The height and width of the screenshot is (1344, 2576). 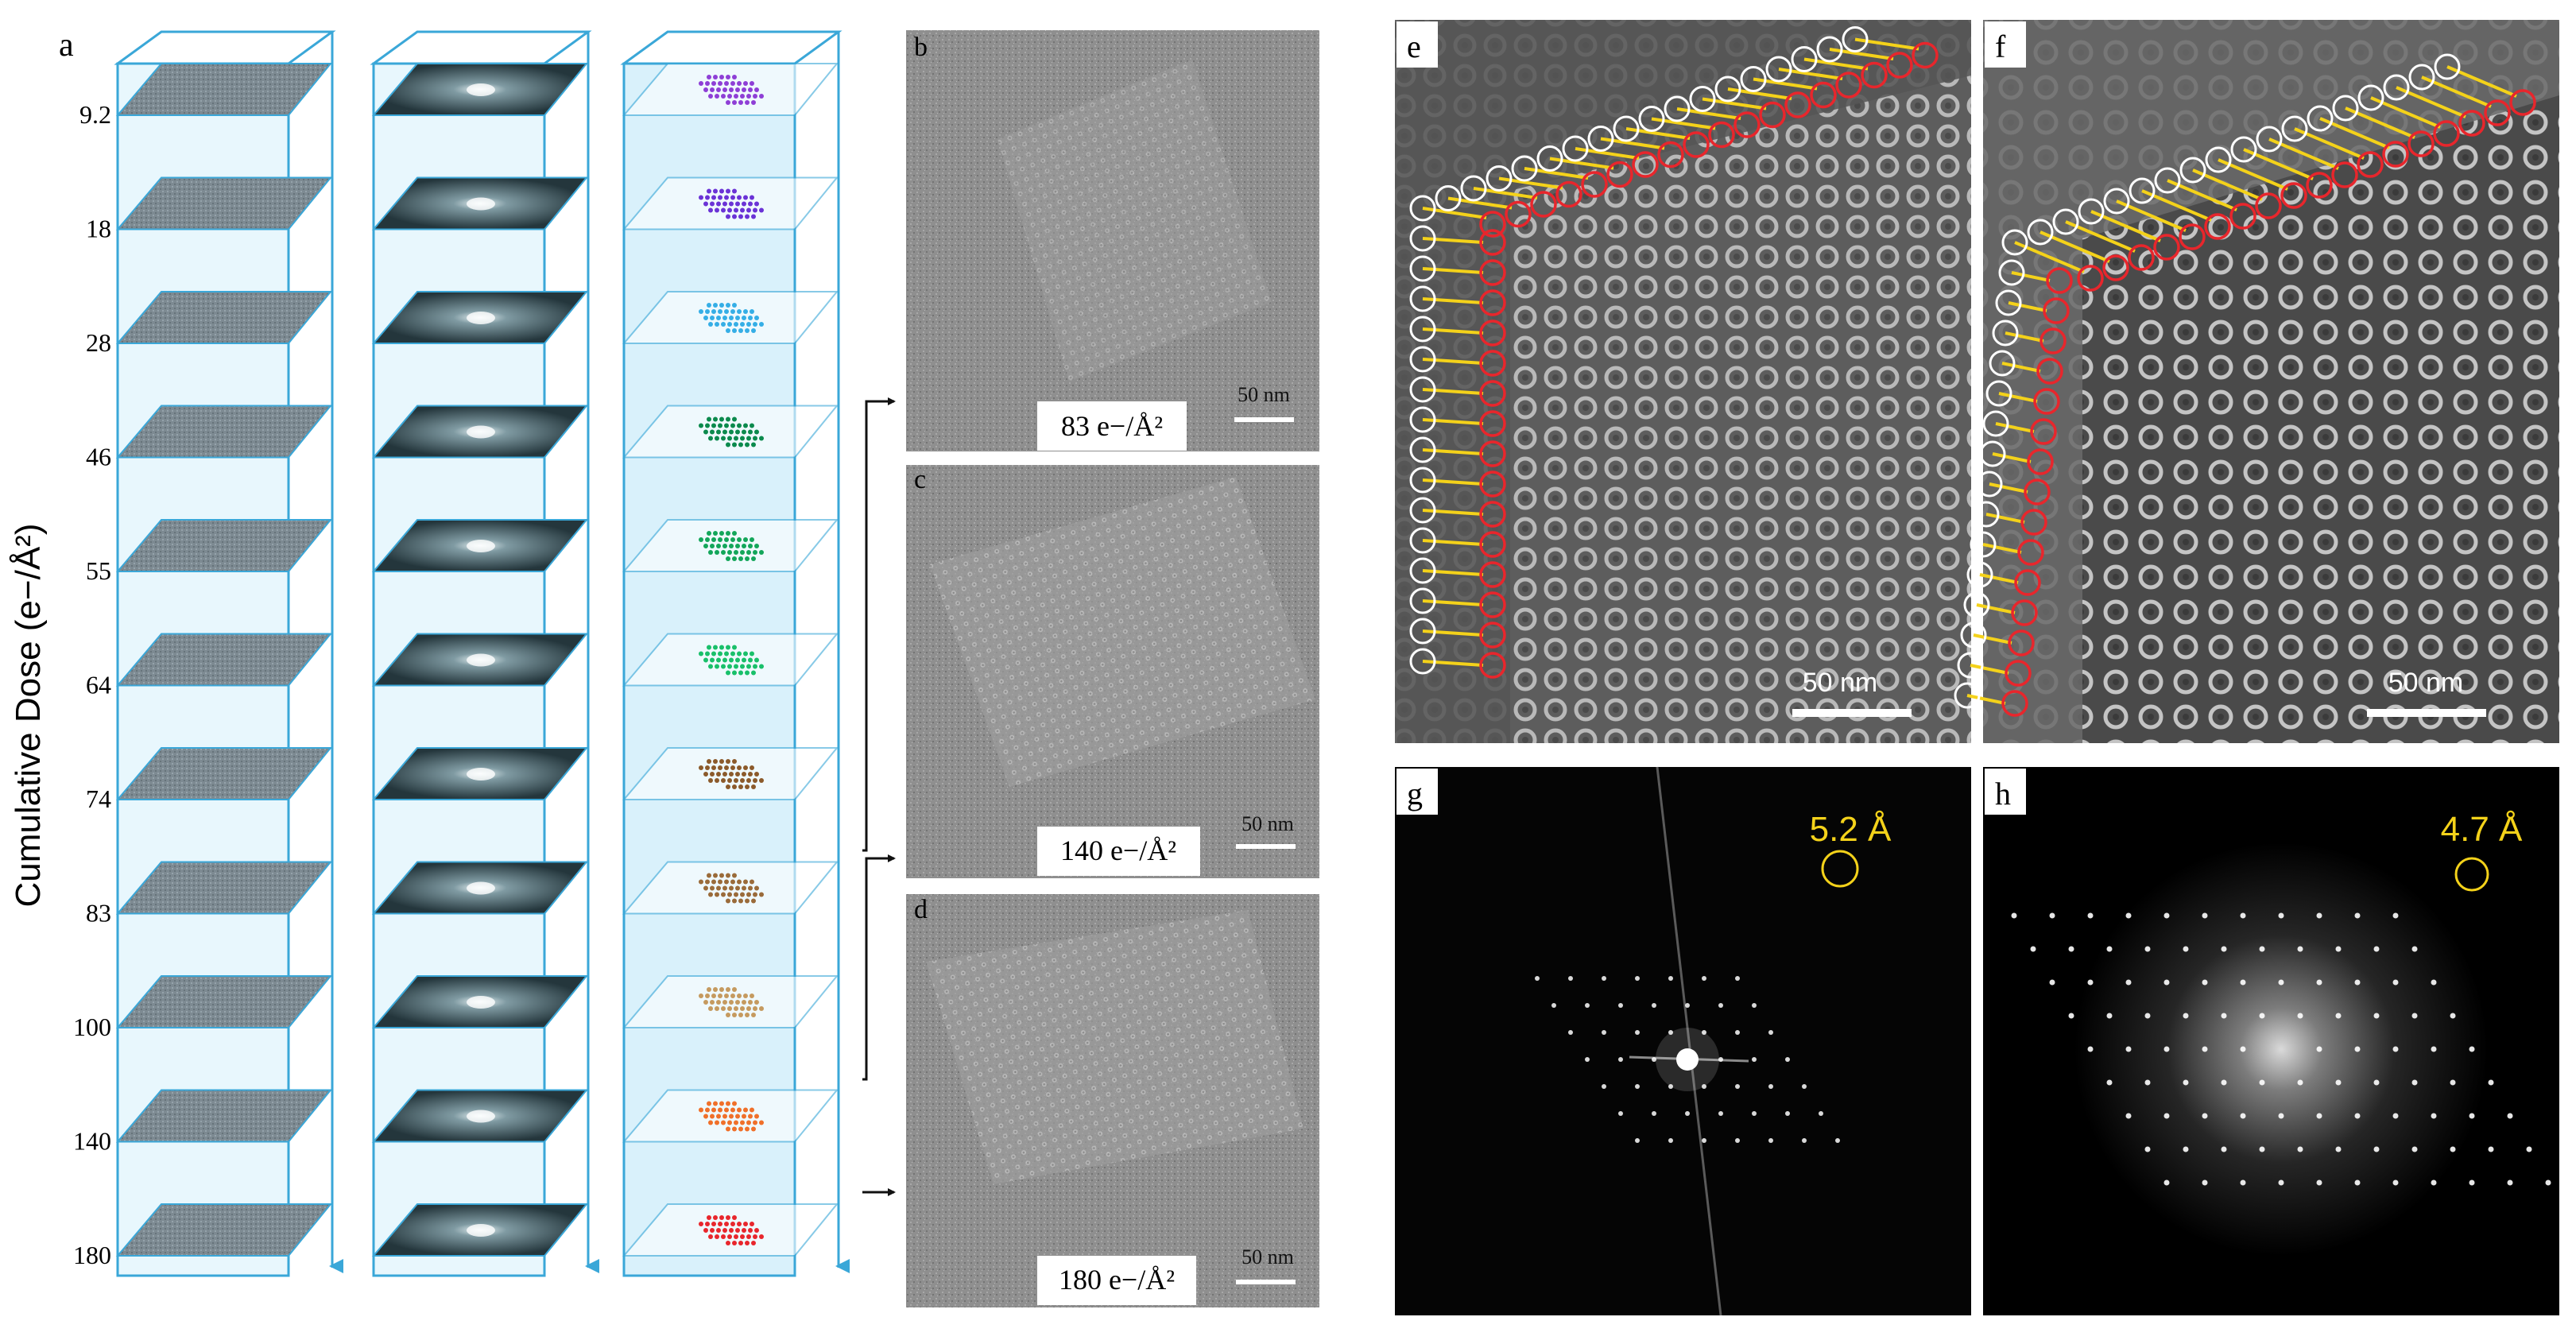 I want to click on crystal-c, so click(x=1122, y=632).